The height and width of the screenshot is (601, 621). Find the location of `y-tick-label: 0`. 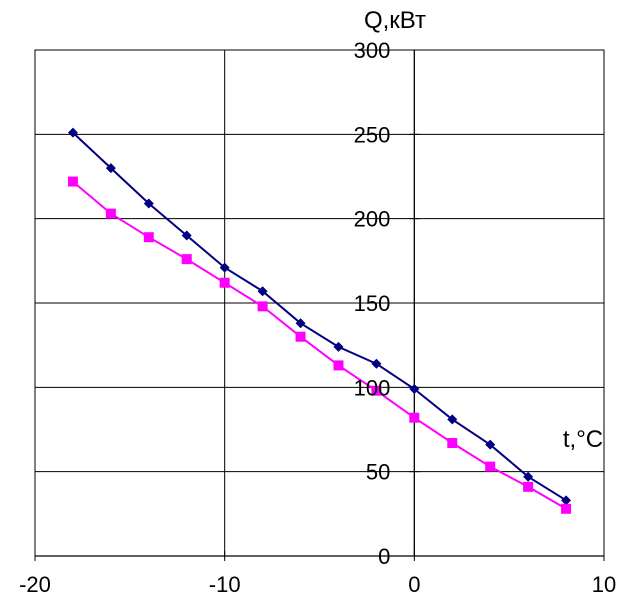

y-tick-label: 0 is located at coordinates (384, 556).